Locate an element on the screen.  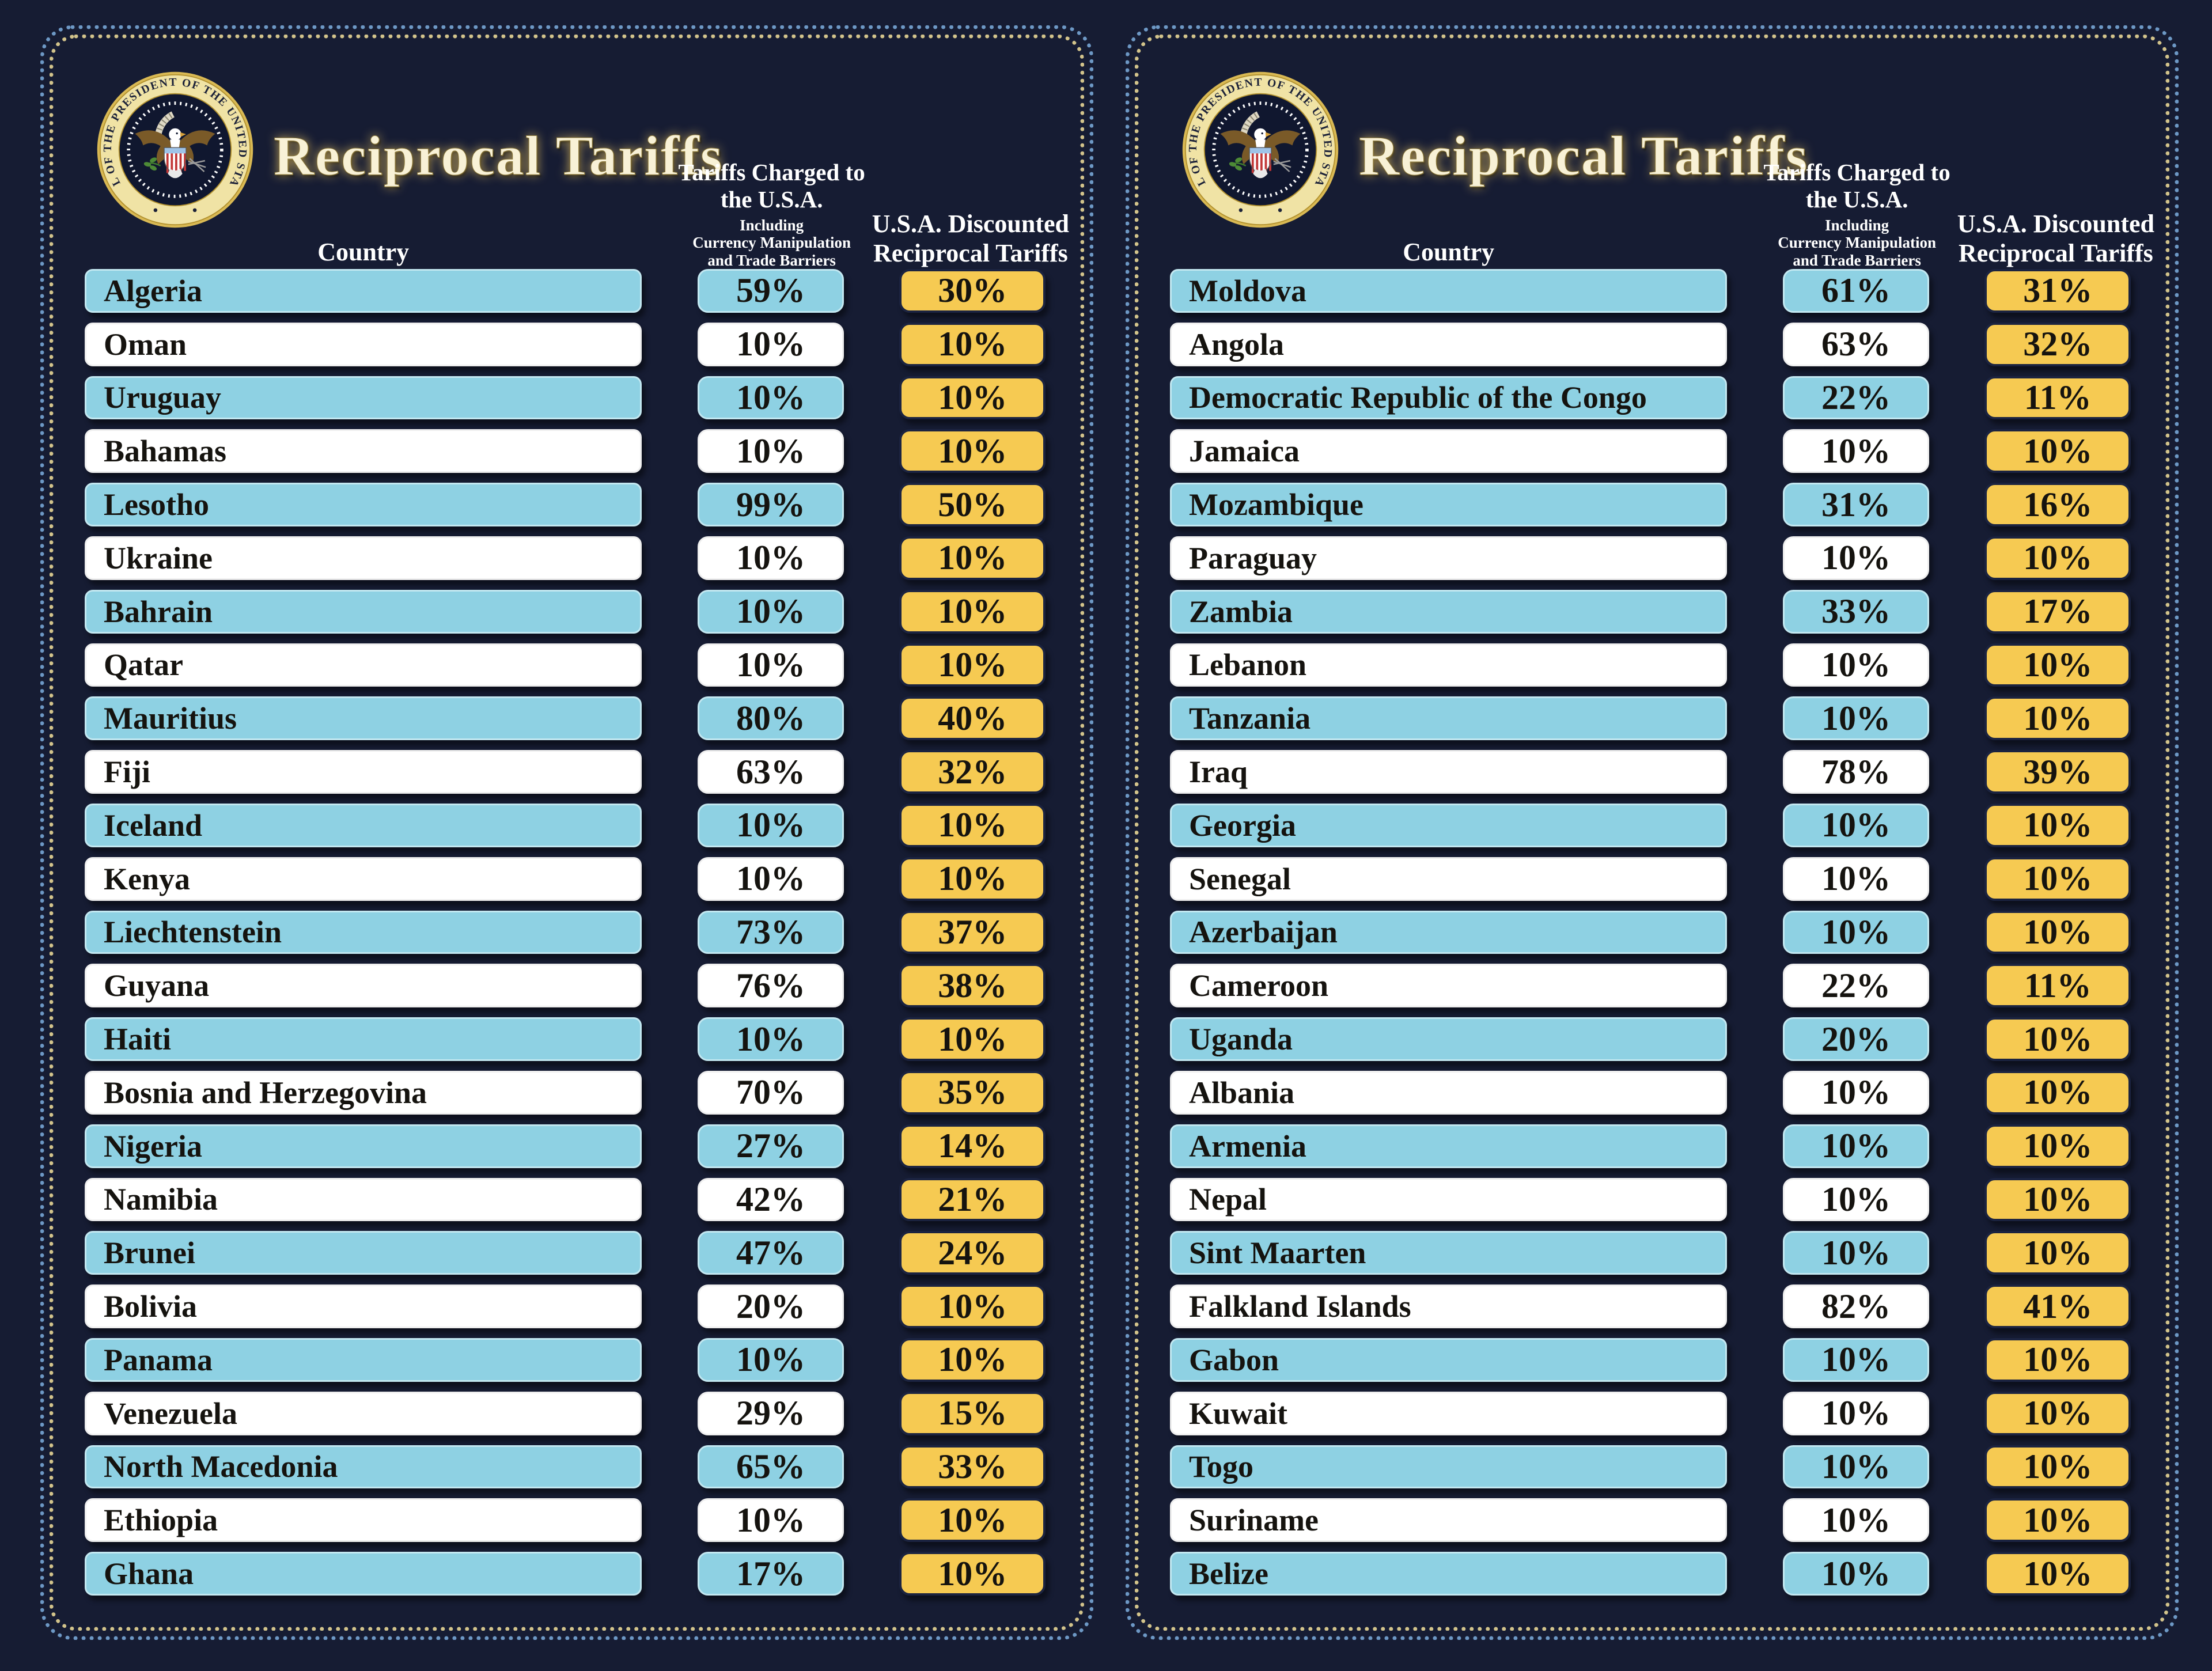
table-row: Togo 10% 10% is located at coordinates (1650, 1467).